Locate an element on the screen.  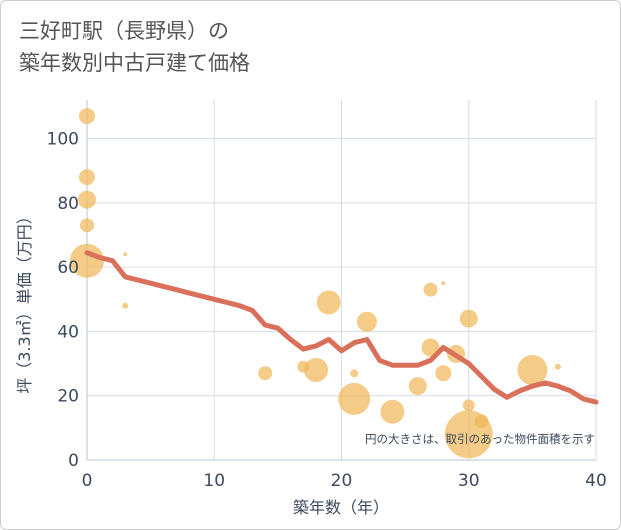
chart-title-line1: 三好町駅（長野県）の is located at coordinates (124, 31).